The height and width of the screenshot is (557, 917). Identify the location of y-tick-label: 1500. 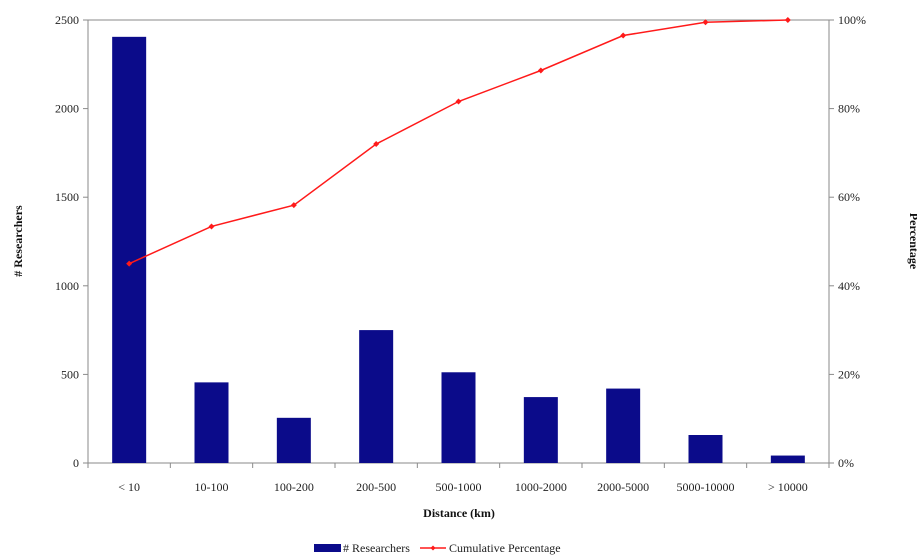
(67, 197).